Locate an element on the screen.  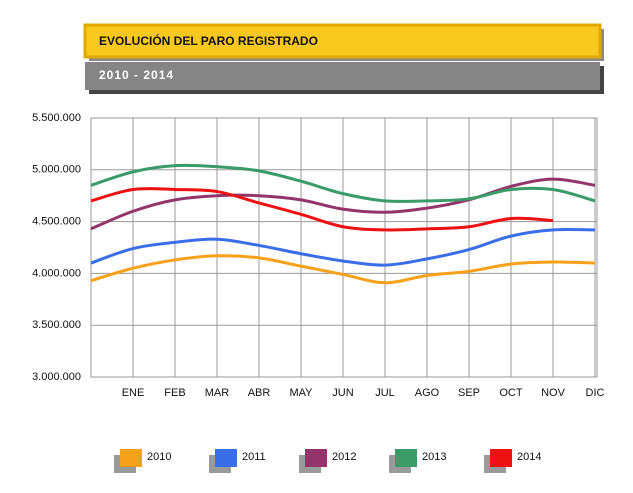
legend-label: 2013 is located at coordinates (434, 457).